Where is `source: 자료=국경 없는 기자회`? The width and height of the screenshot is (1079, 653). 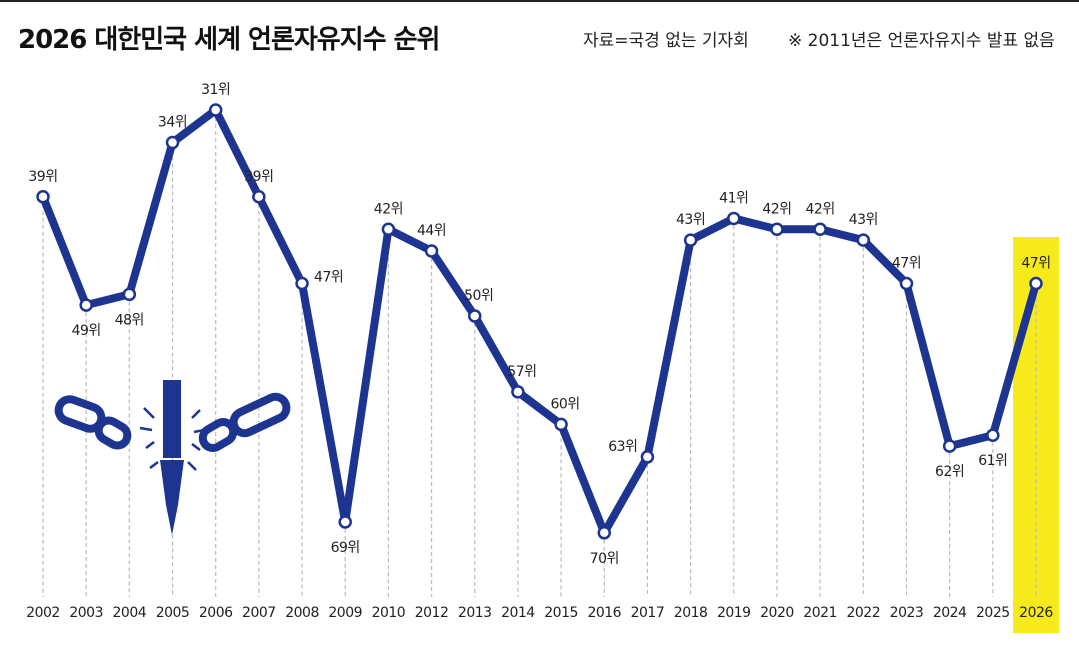 source: 자료=국경 없는 기자회 is located at coordinates (666, 41).